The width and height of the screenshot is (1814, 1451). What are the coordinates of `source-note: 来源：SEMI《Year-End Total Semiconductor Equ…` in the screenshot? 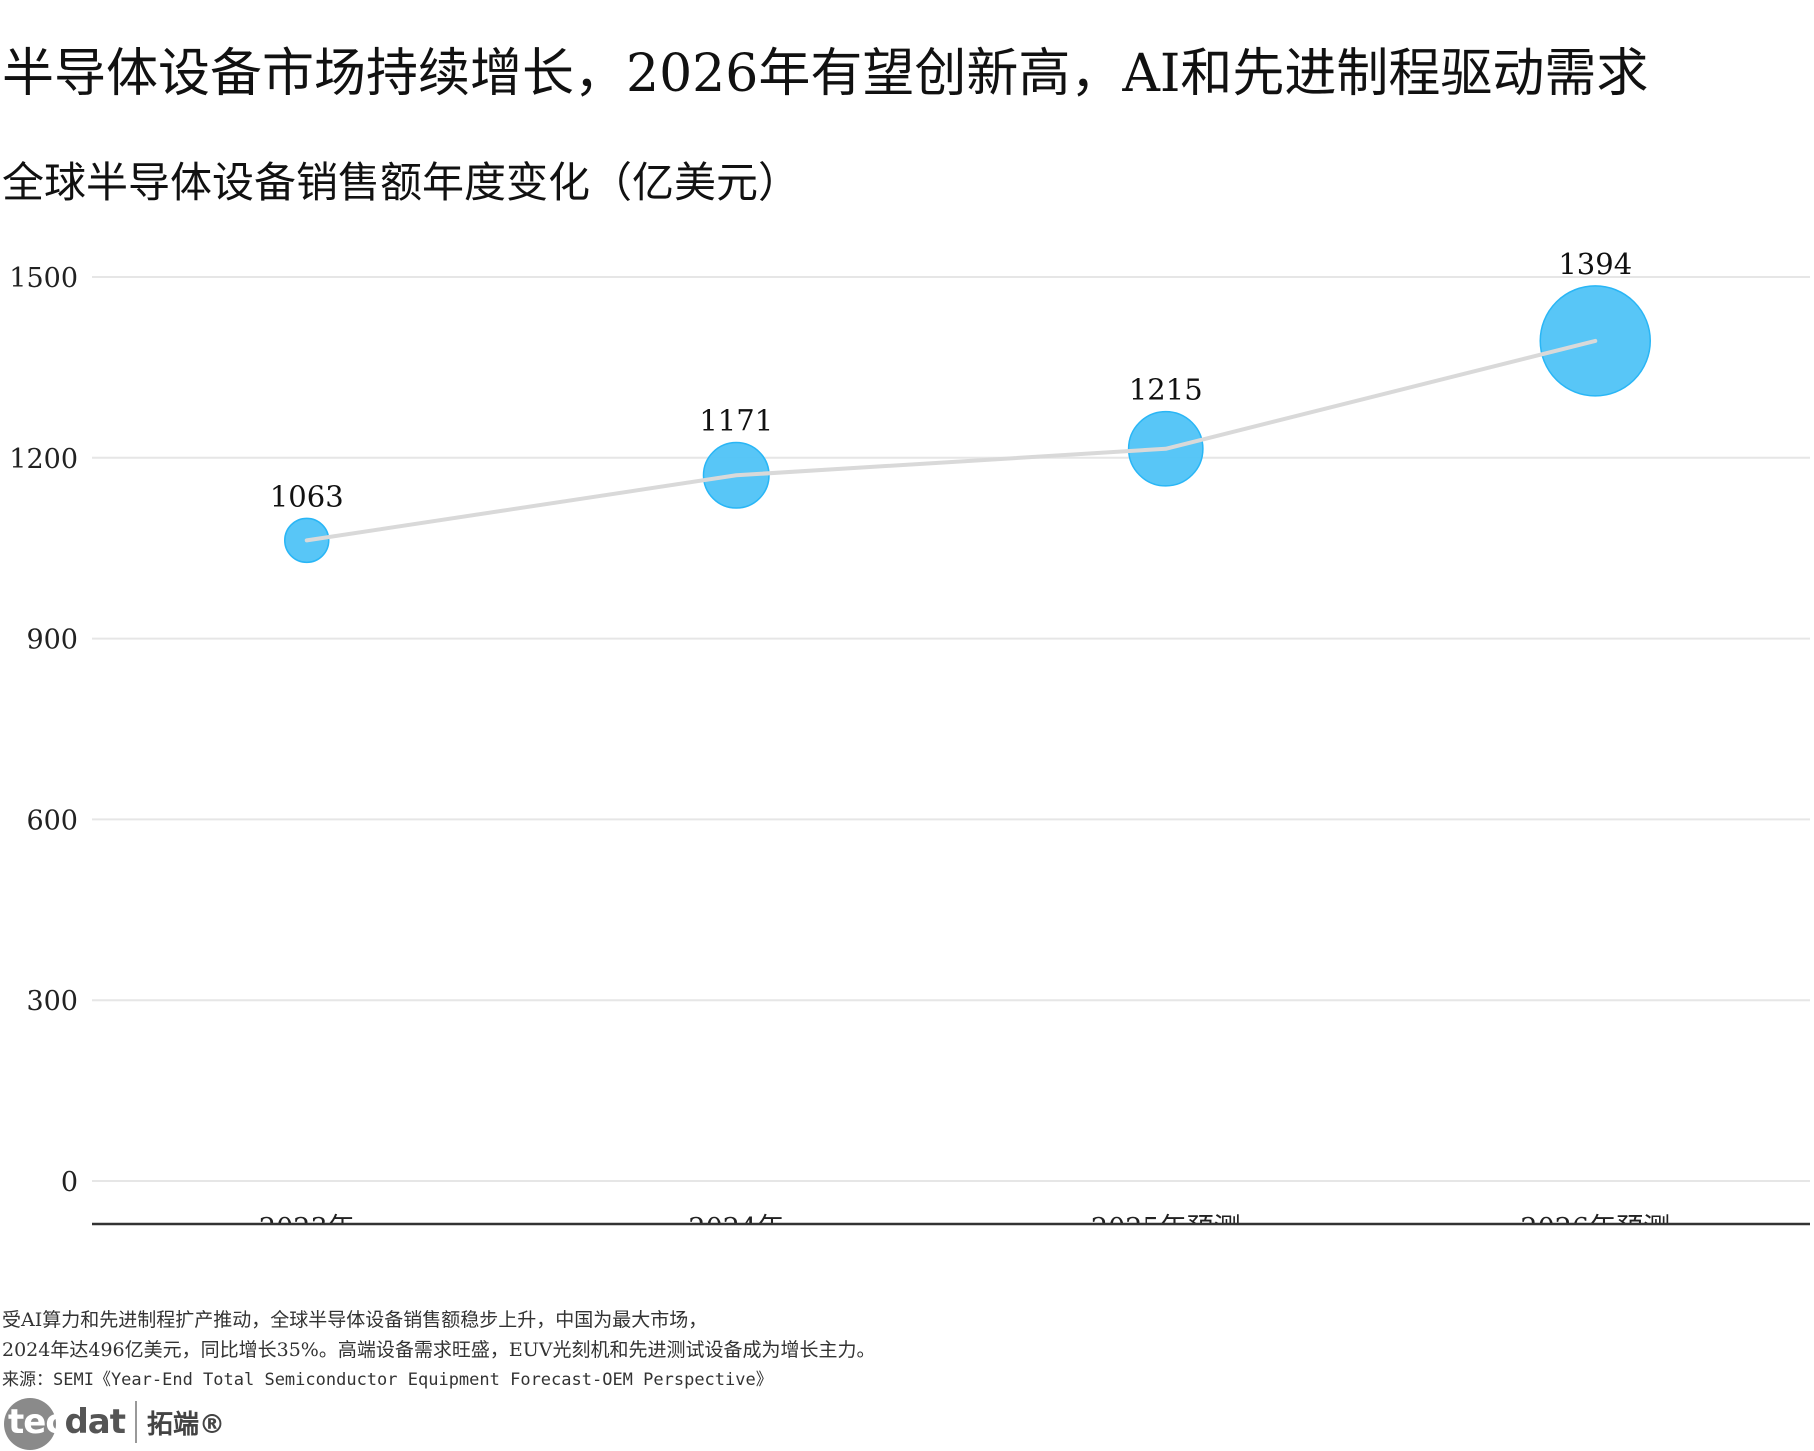 It's located at (387, 1380).